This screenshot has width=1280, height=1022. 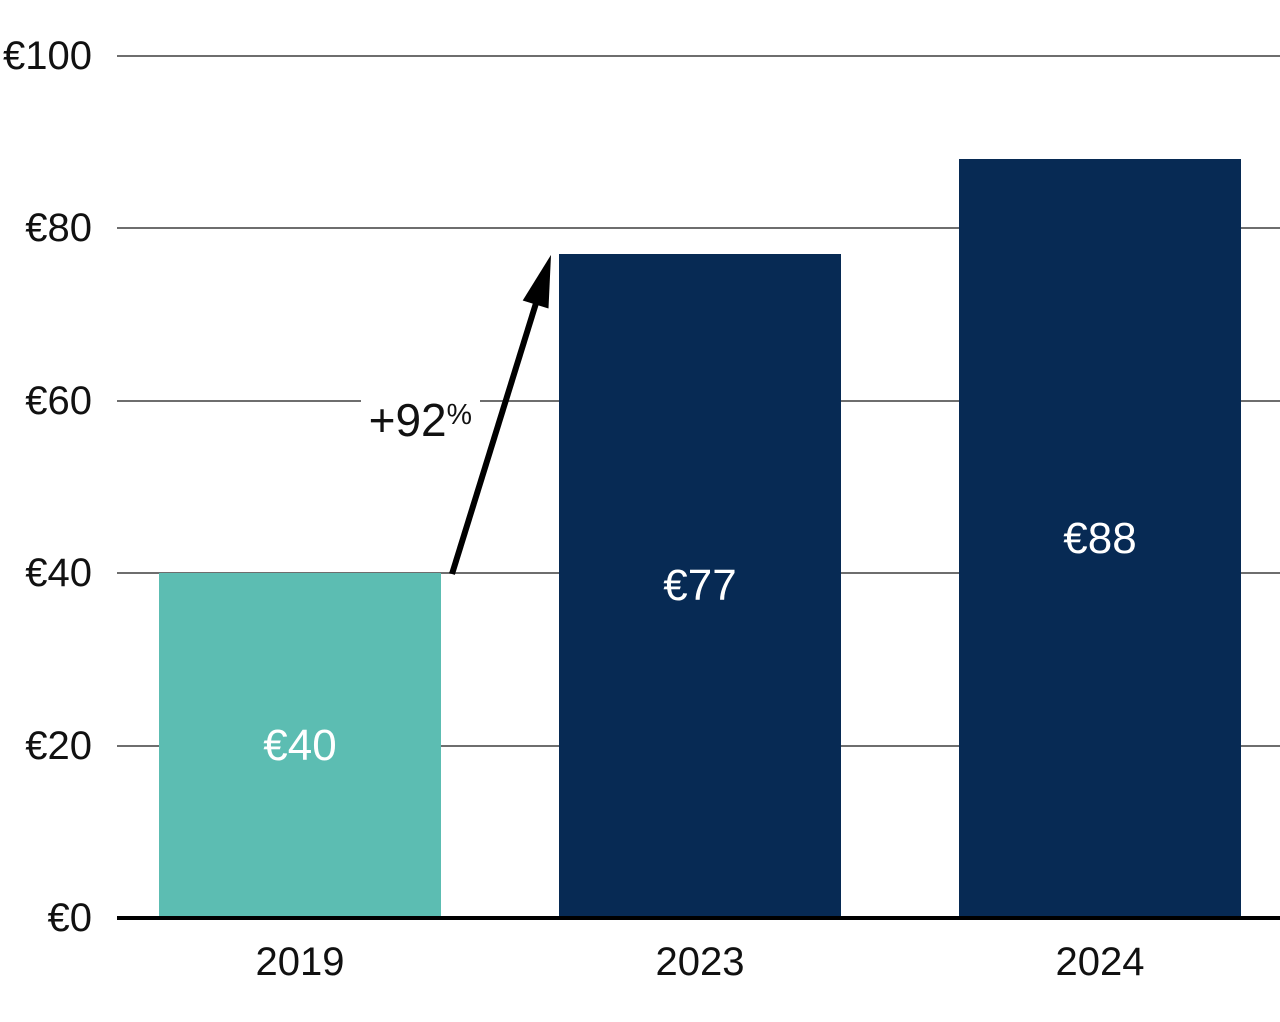 I want to click on bar-2023: €77, so click(x=700, y=585).